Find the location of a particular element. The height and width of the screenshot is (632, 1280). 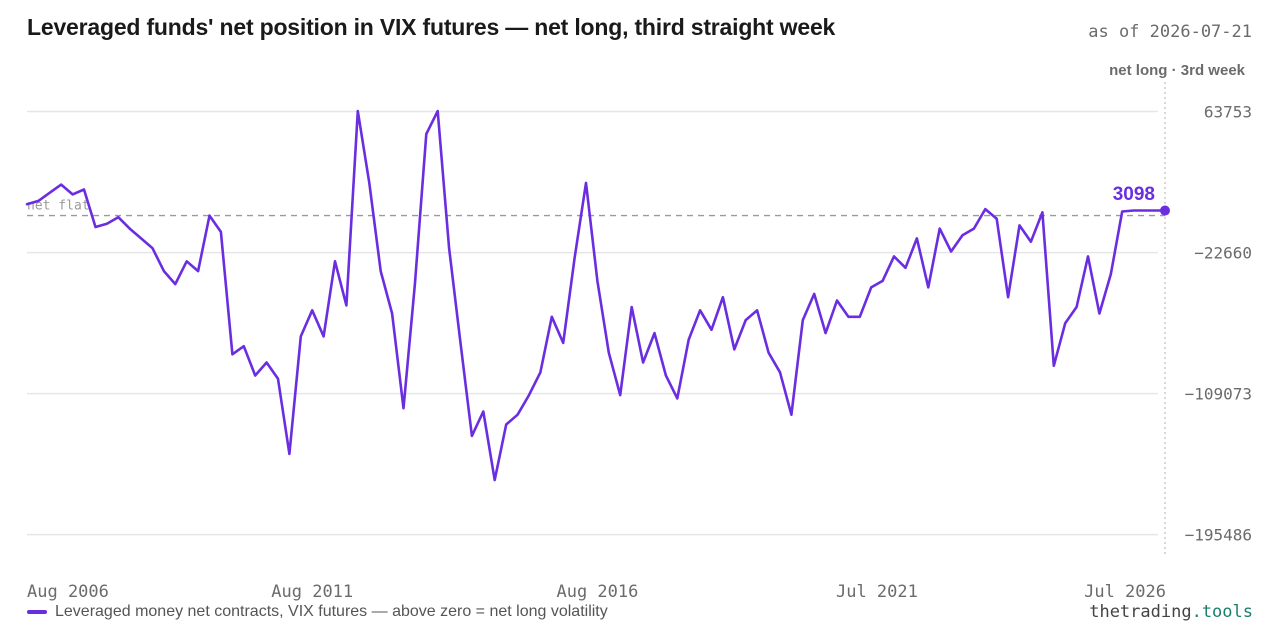

brand-tld: .tools is located at coordinates (1222, 612).